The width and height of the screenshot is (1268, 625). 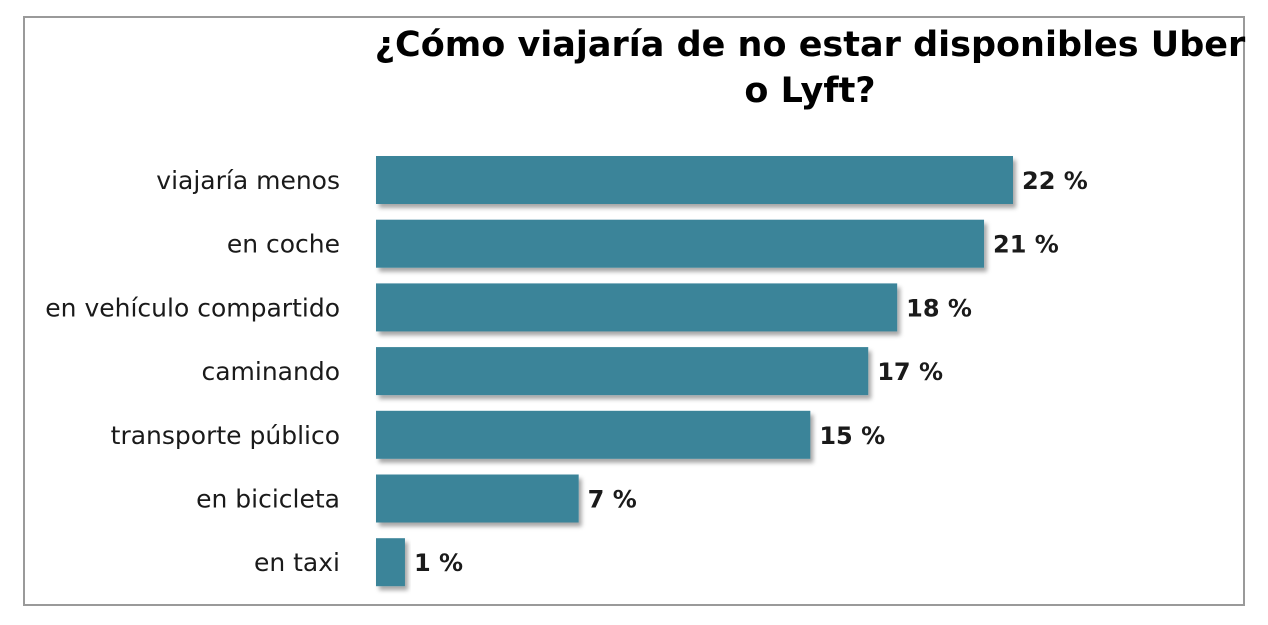 I want to click on value-label-3: 17 %, so click(x=910, y=372).